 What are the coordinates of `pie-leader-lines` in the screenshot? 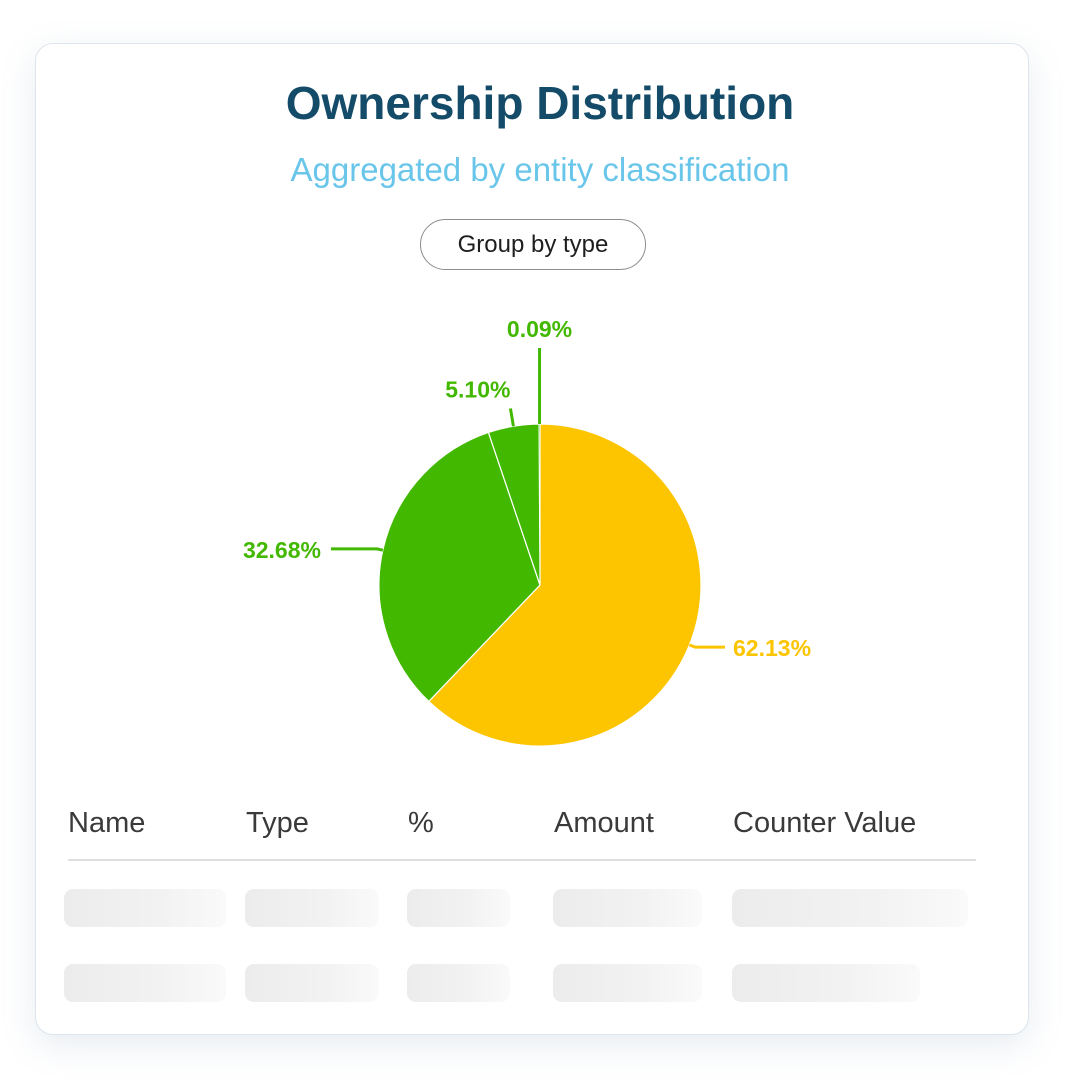 It's located at (528, 498).